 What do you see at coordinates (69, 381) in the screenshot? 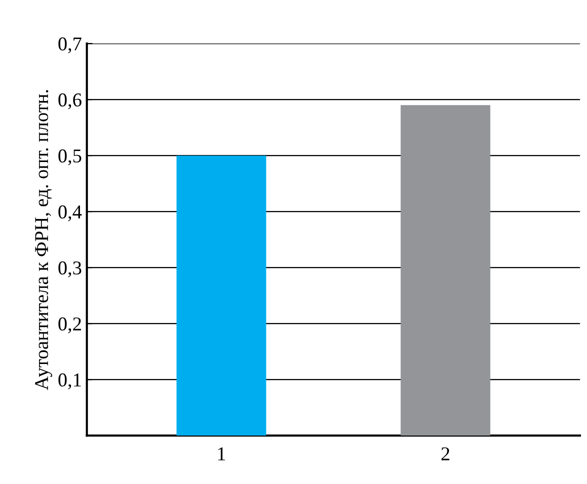
I see `y-tick-label: 0,1` at bounding box center [69, 381].